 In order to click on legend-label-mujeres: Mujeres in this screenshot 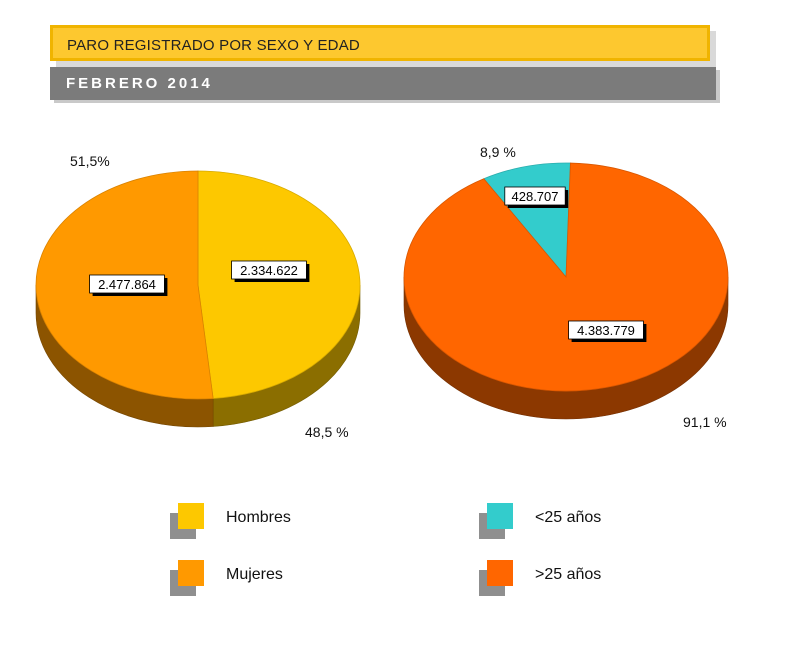, I will do `click(254, 574)`.